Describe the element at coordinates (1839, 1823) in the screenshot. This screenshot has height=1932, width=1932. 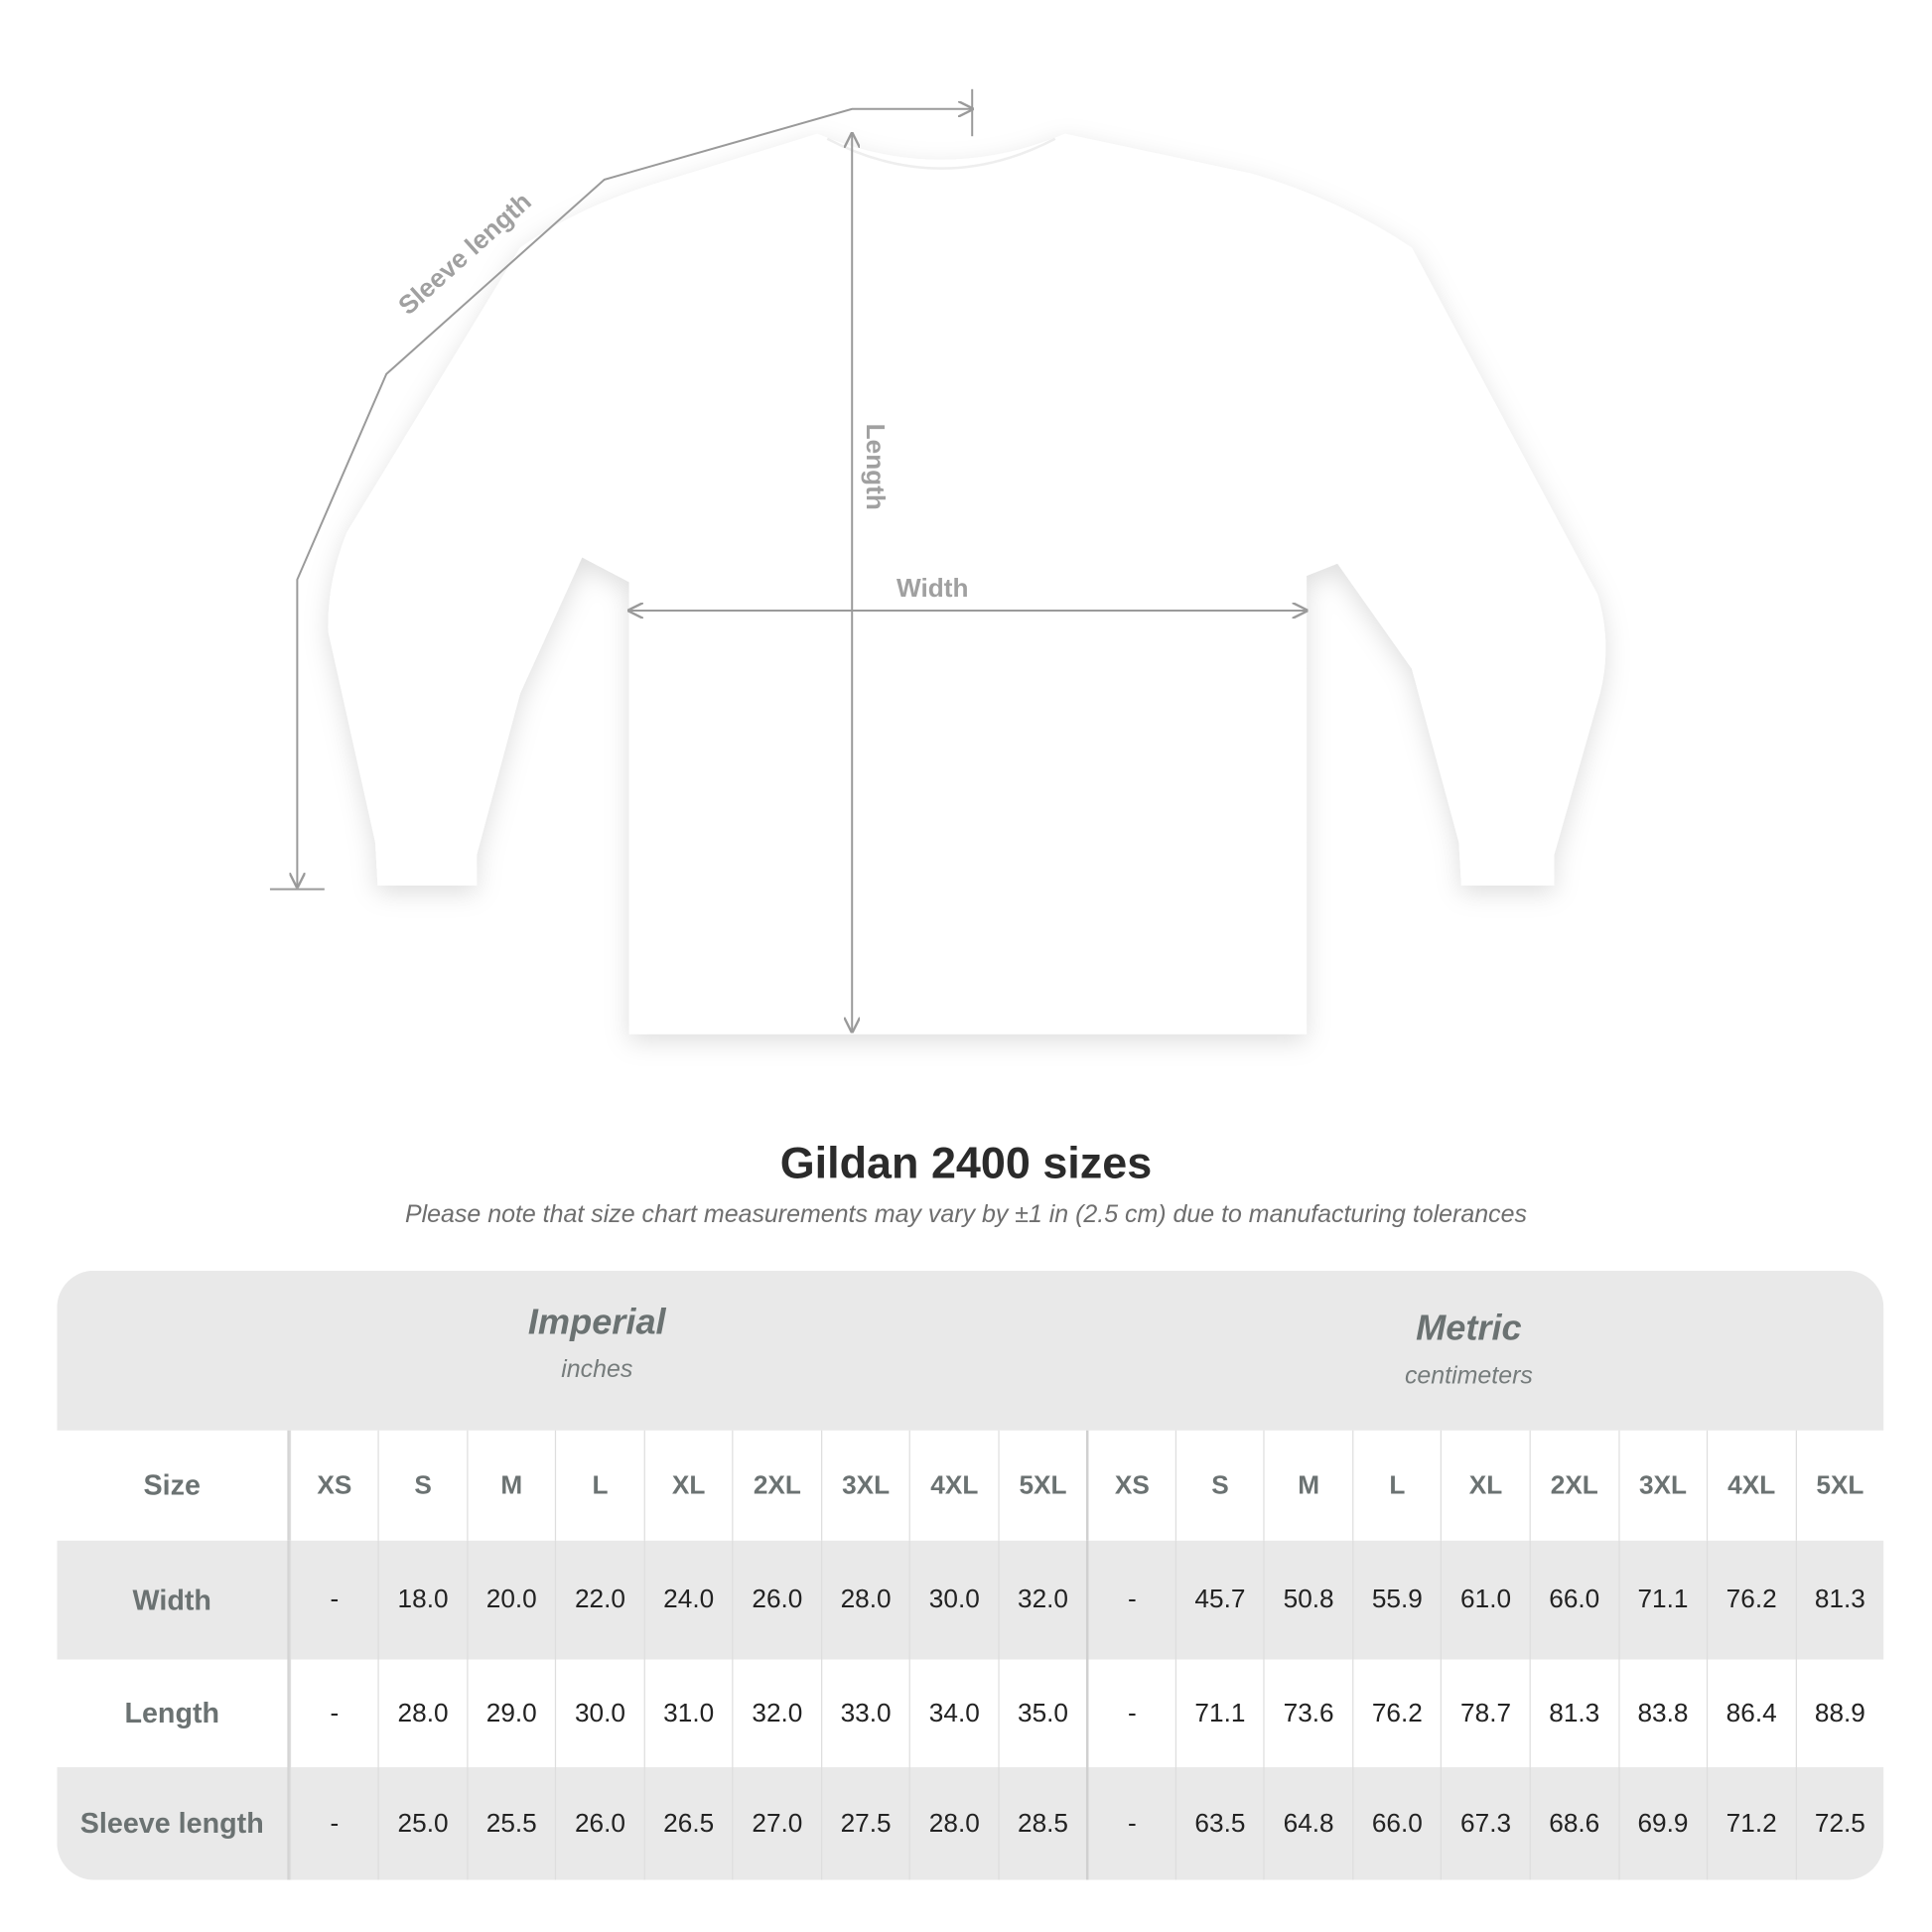
I see `table-cell: 72.5` at that location.